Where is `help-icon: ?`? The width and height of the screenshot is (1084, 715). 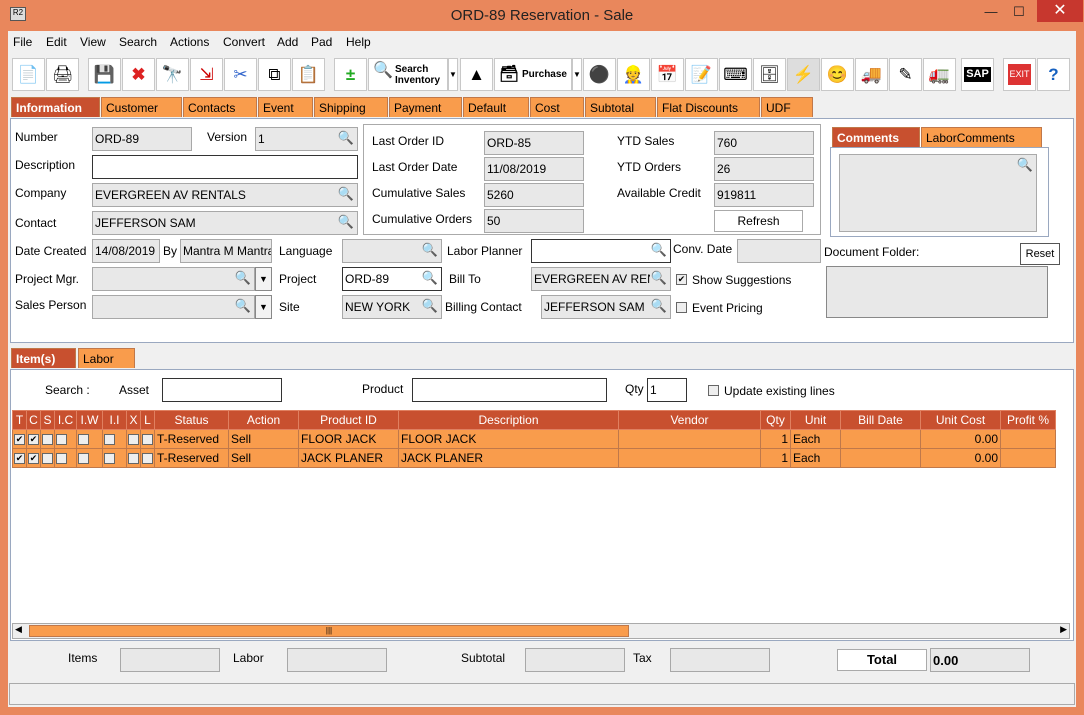
help-icon: ? is located at coordinates (1053, 74).